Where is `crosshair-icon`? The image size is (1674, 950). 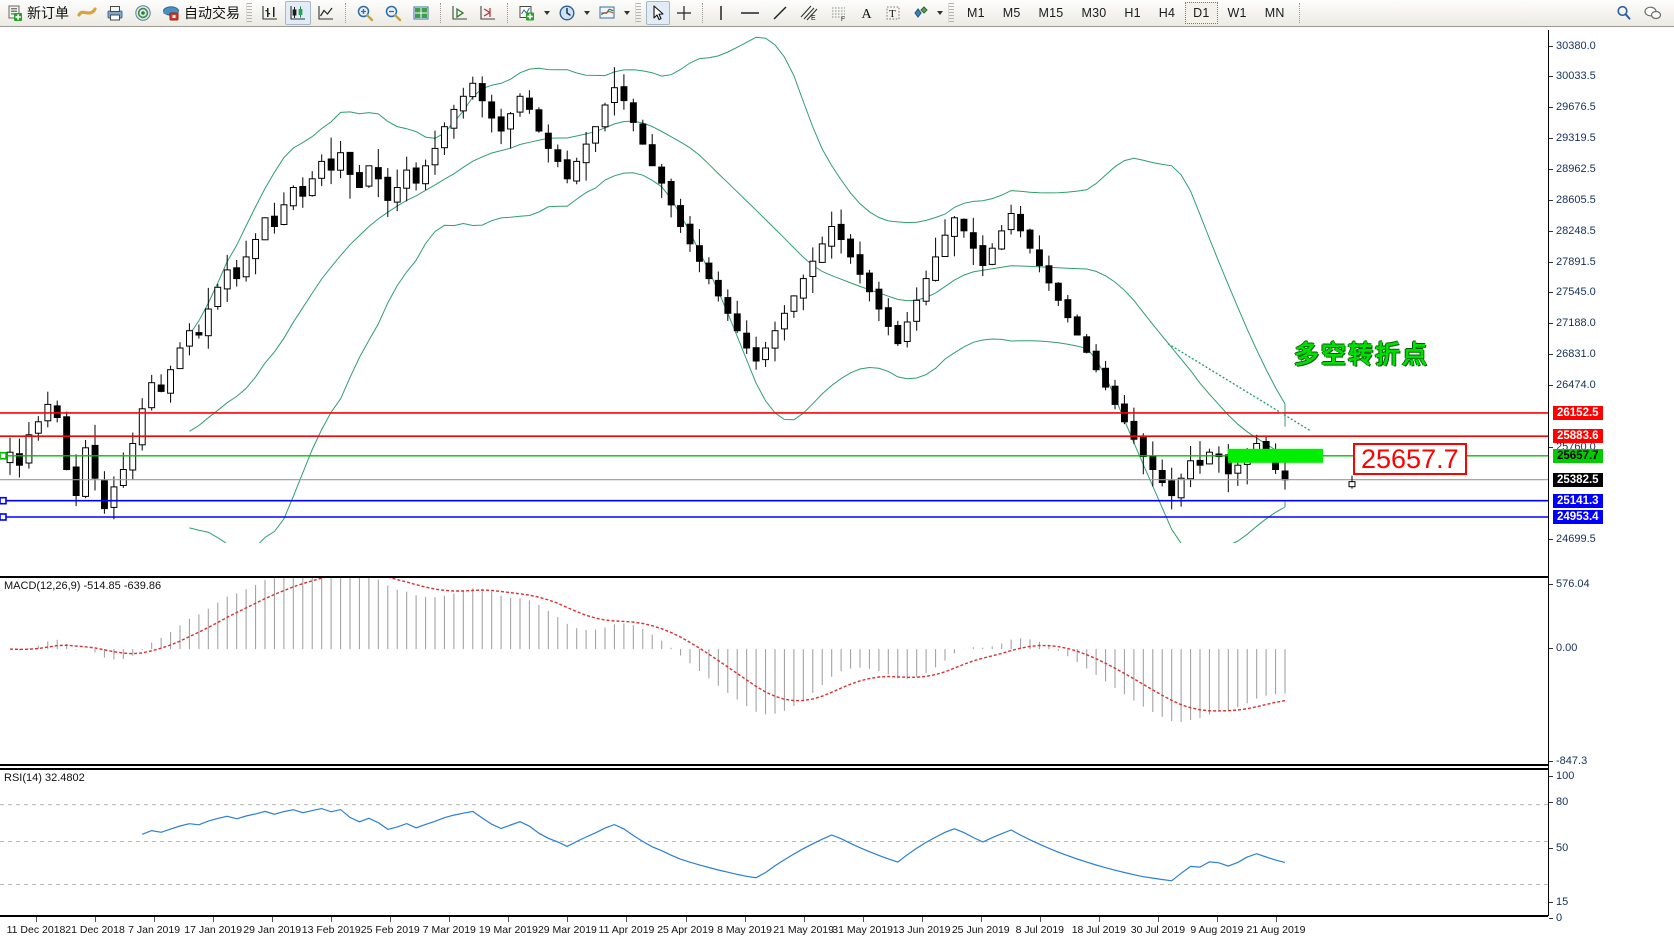 crosshair-icon is located at coordinates (684, 13).